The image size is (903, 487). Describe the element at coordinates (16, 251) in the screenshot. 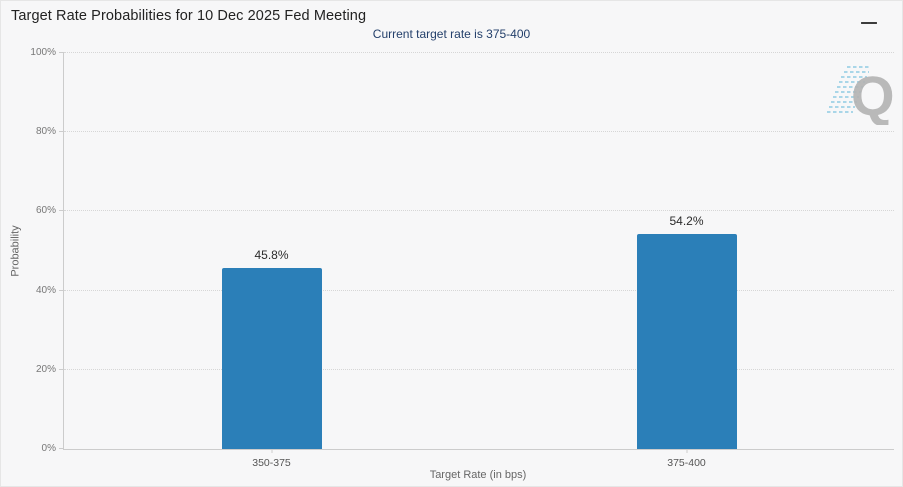

I see `y-axis-title: Probability` at that location.